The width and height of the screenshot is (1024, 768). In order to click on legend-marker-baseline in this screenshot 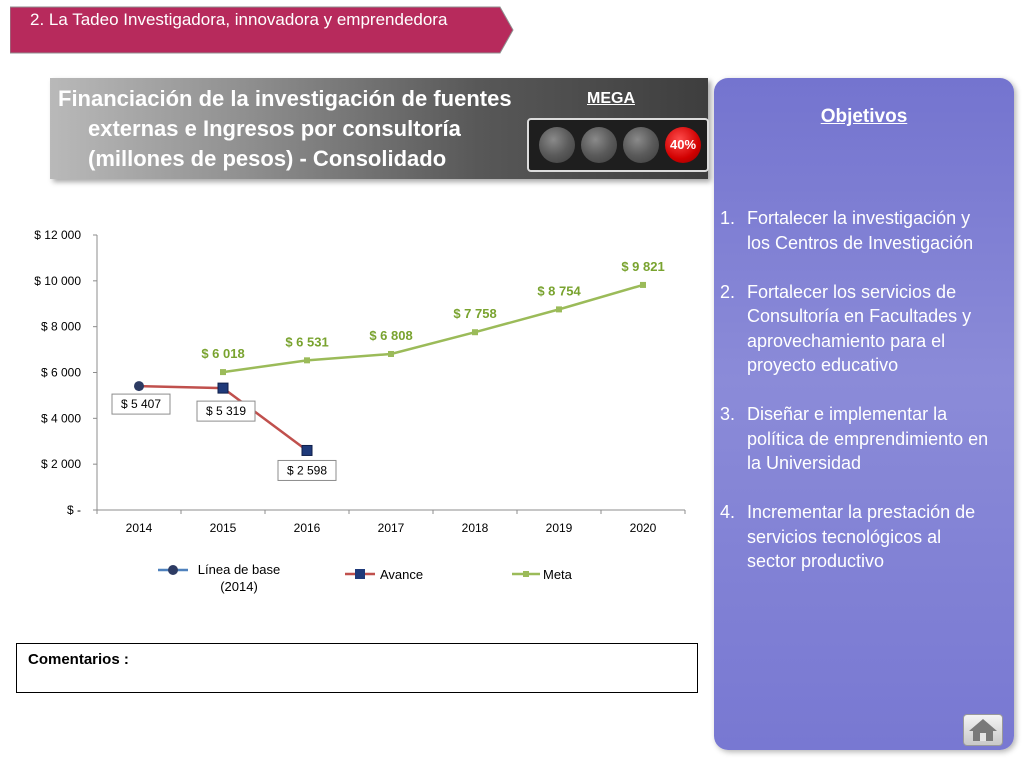, I will do `click(173, 570)`.